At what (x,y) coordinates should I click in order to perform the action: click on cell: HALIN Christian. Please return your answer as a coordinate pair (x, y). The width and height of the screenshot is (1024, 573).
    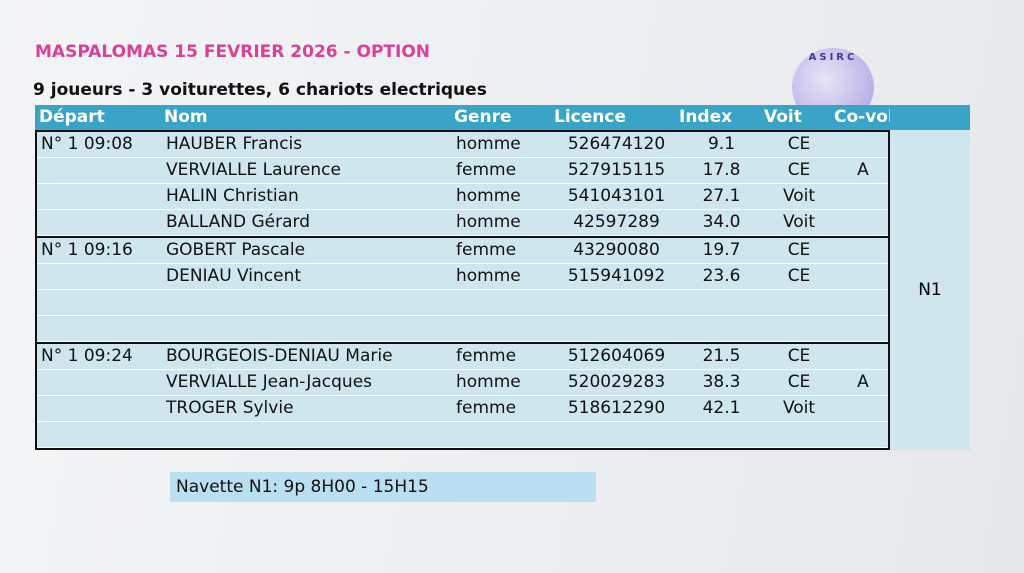
    Looking at the image, I should click on (232, 196).